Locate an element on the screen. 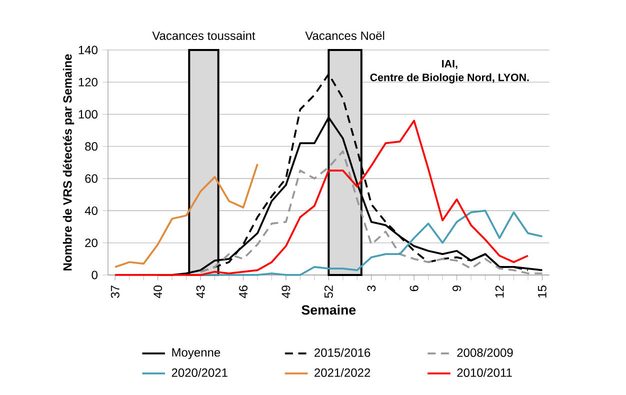  y-tick-label: 100 is located at coordinates (88, 114).